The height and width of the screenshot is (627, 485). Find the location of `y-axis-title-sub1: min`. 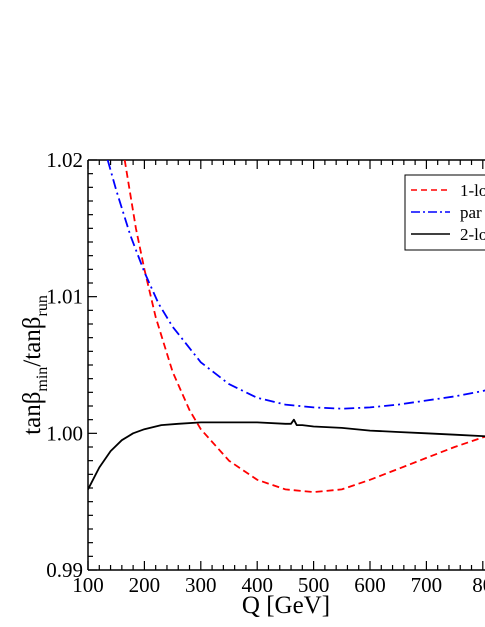

y-axis-title-sub1: min is located at coordinates (42, 379).